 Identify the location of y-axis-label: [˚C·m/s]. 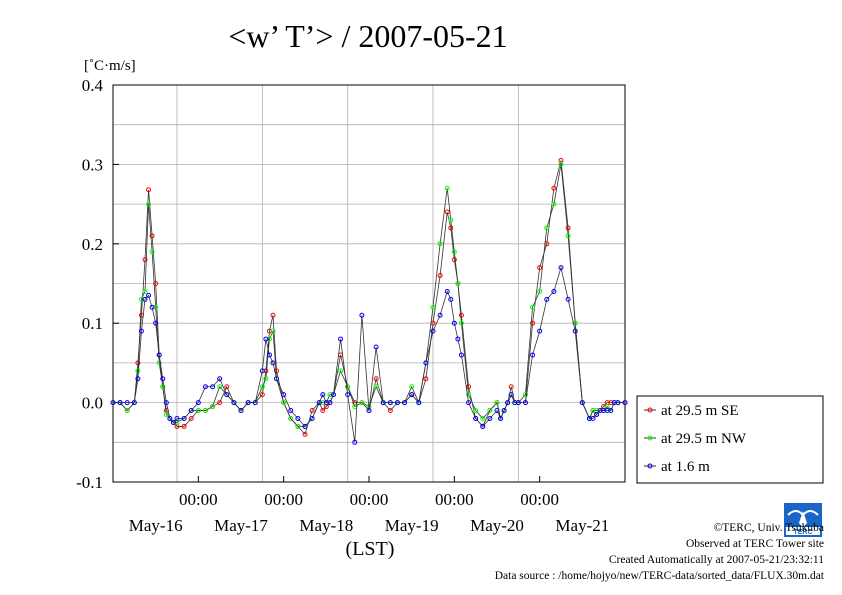
(110, 66).